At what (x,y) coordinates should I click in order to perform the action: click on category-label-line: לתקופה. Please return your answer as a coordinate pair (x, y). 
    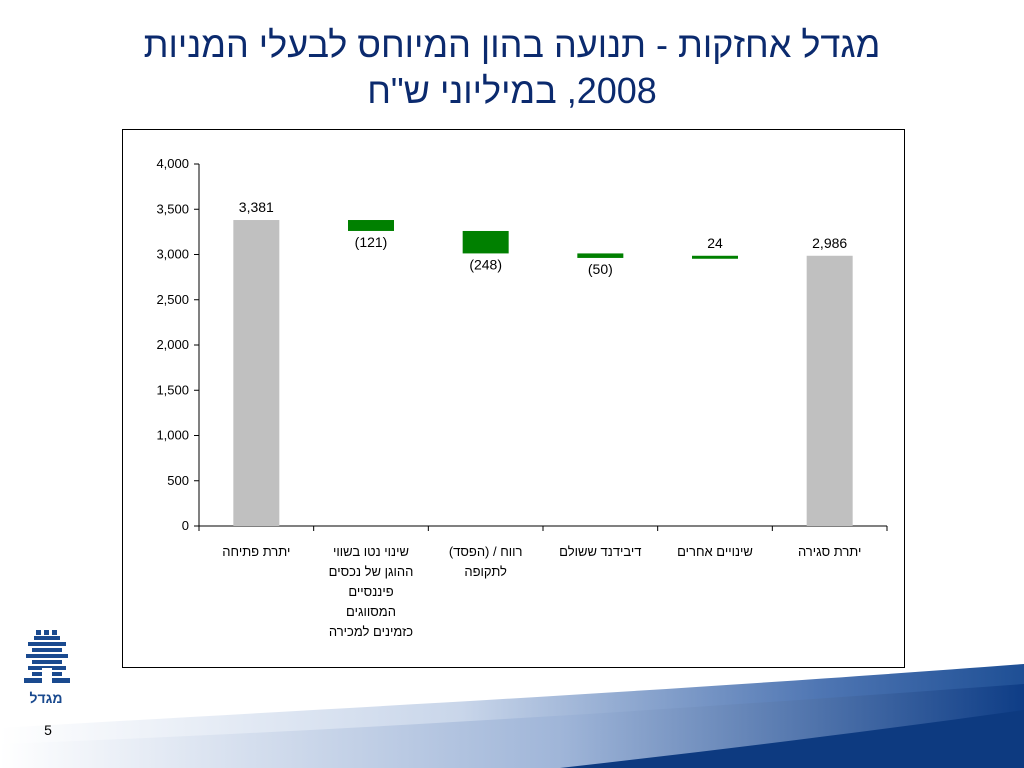
    Looking at the image, I should click on (485, 571).